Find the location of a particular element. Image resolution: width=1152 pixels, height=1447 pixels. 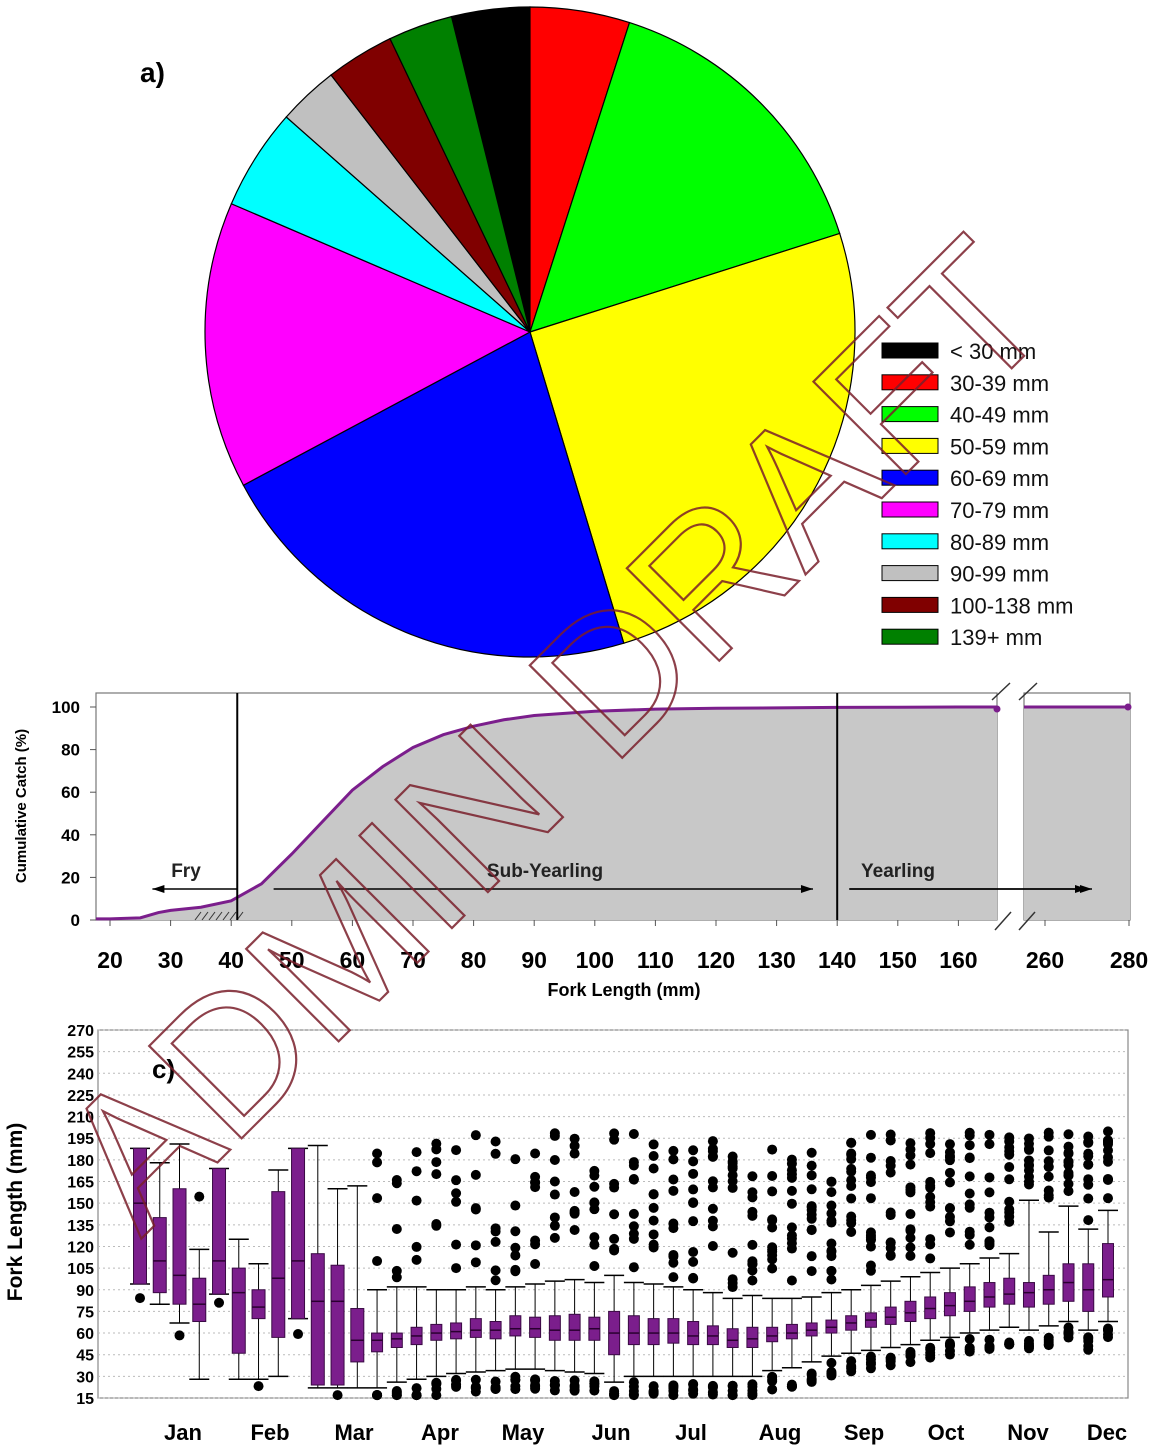

x-tick-label: 60 is located at coordinates (353, 960).